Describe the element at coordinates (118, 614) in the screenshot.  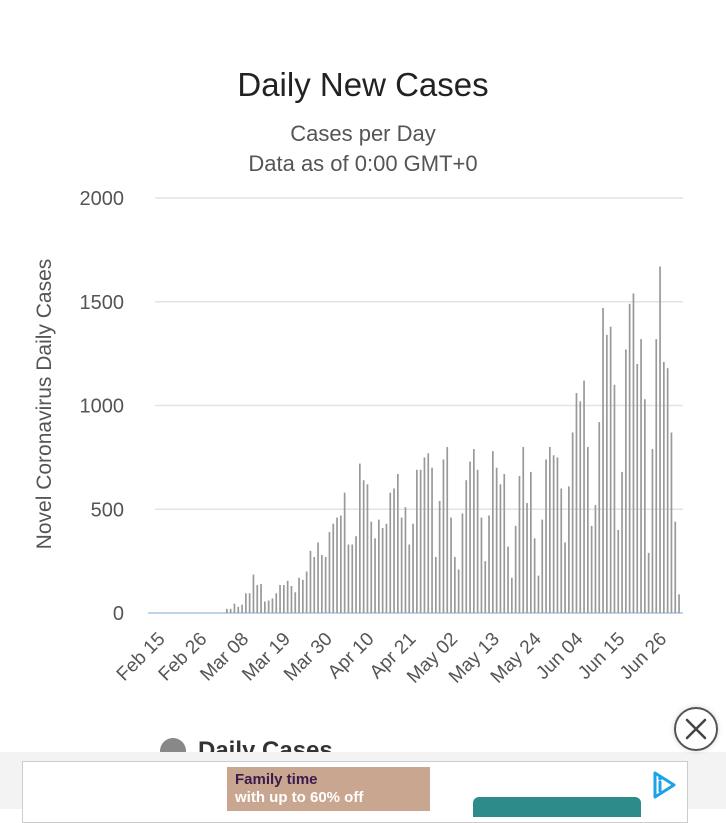
I see `y-tick-label: 0` at that location.